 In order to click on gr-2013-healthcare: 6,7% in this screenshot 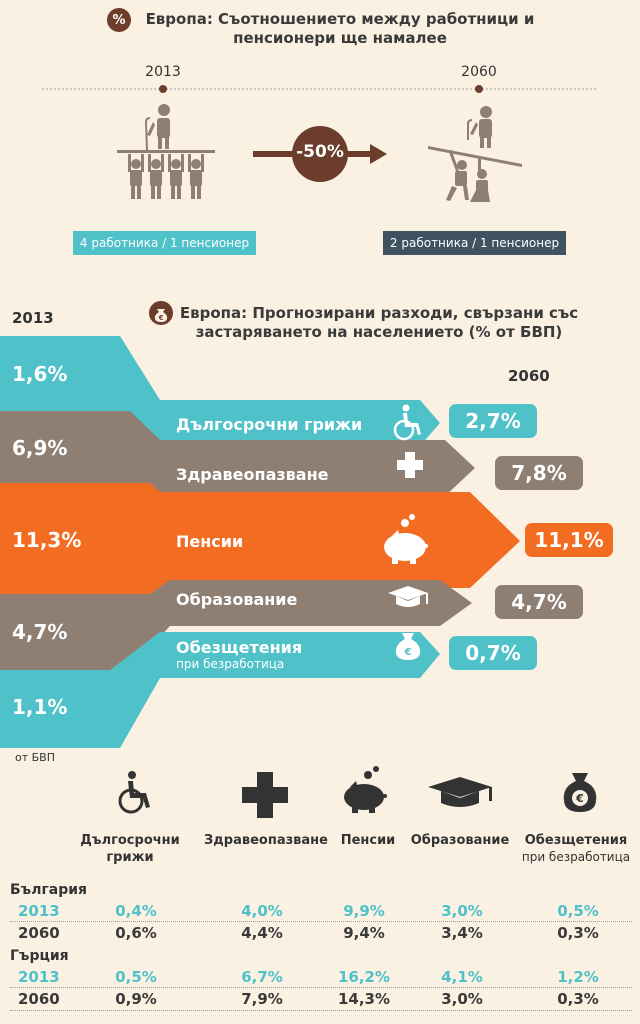, I will do `click(262, 977)`.